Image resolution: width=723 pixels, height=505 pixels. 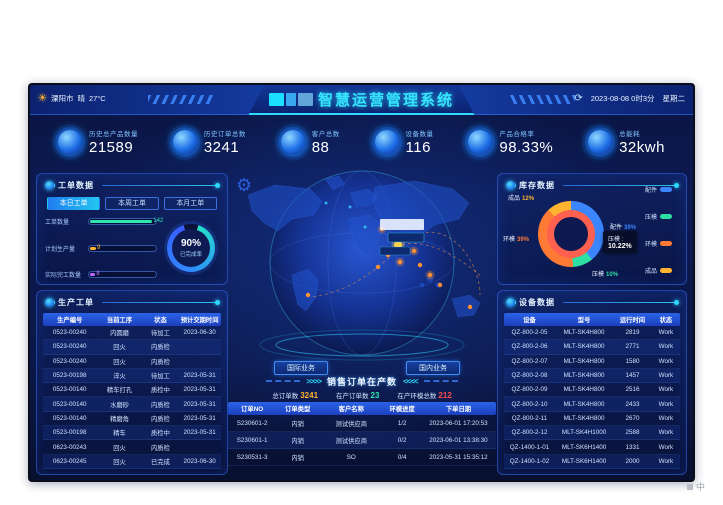 I want to click on workorder-panel-title: 工单数据, so click(x=76, y=185).